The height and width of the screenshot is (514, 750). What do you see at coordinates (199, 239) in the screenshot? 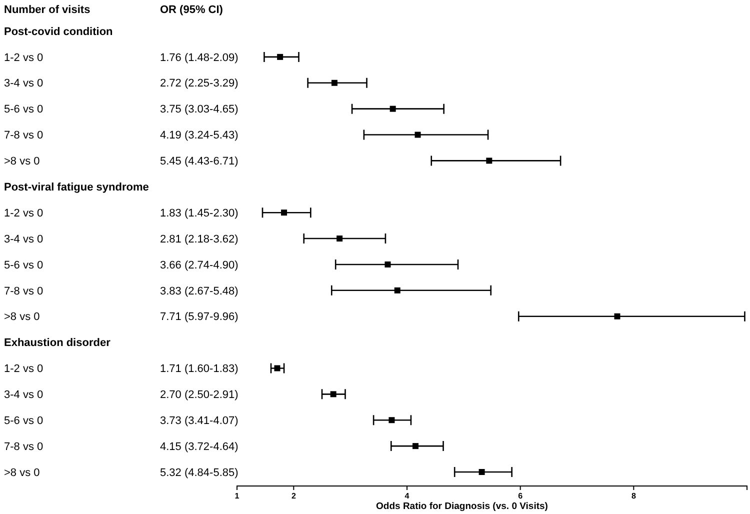
I see `data-label: 2.81 (2.18-3.62)` at bounding box center [199, 239].